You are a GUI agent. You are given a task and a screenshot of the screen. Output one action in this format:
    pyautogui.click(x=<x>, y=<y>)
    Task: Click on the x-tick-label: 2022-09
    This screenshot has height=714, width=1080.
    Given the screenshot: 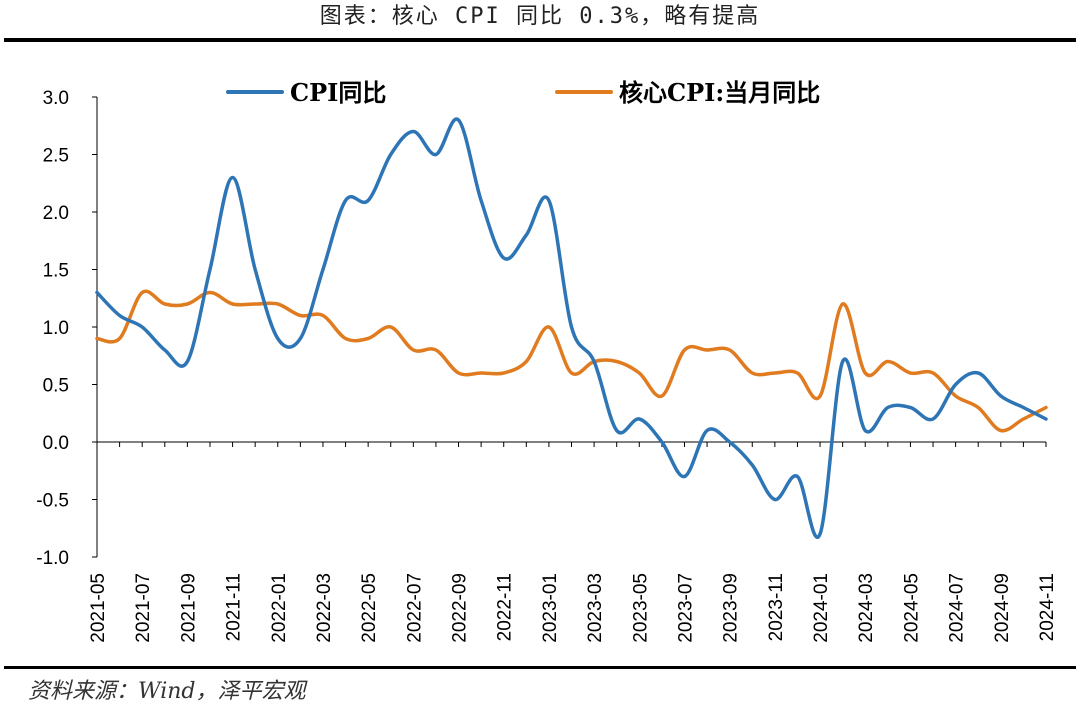 What is the action you would take?
    pyautogui.click(x=460, y=608)
    